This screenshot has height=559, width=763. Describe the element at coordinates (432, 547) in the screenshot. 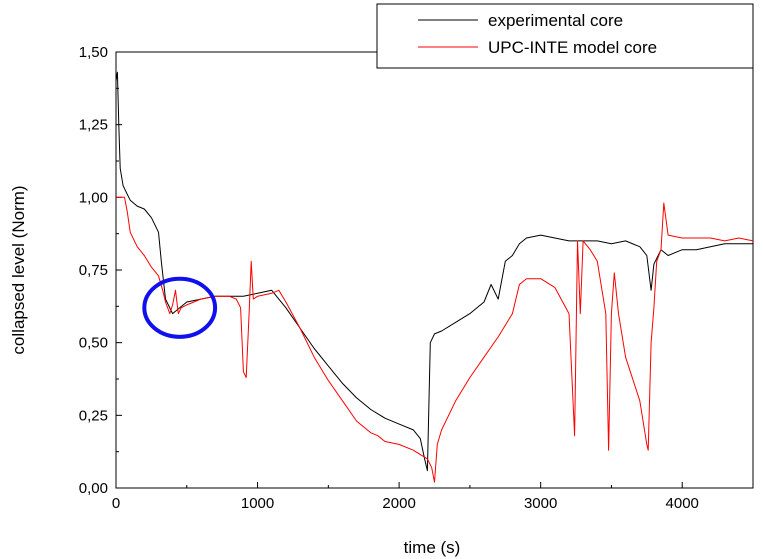

I see `x-axis-label: time (s)` at that location.